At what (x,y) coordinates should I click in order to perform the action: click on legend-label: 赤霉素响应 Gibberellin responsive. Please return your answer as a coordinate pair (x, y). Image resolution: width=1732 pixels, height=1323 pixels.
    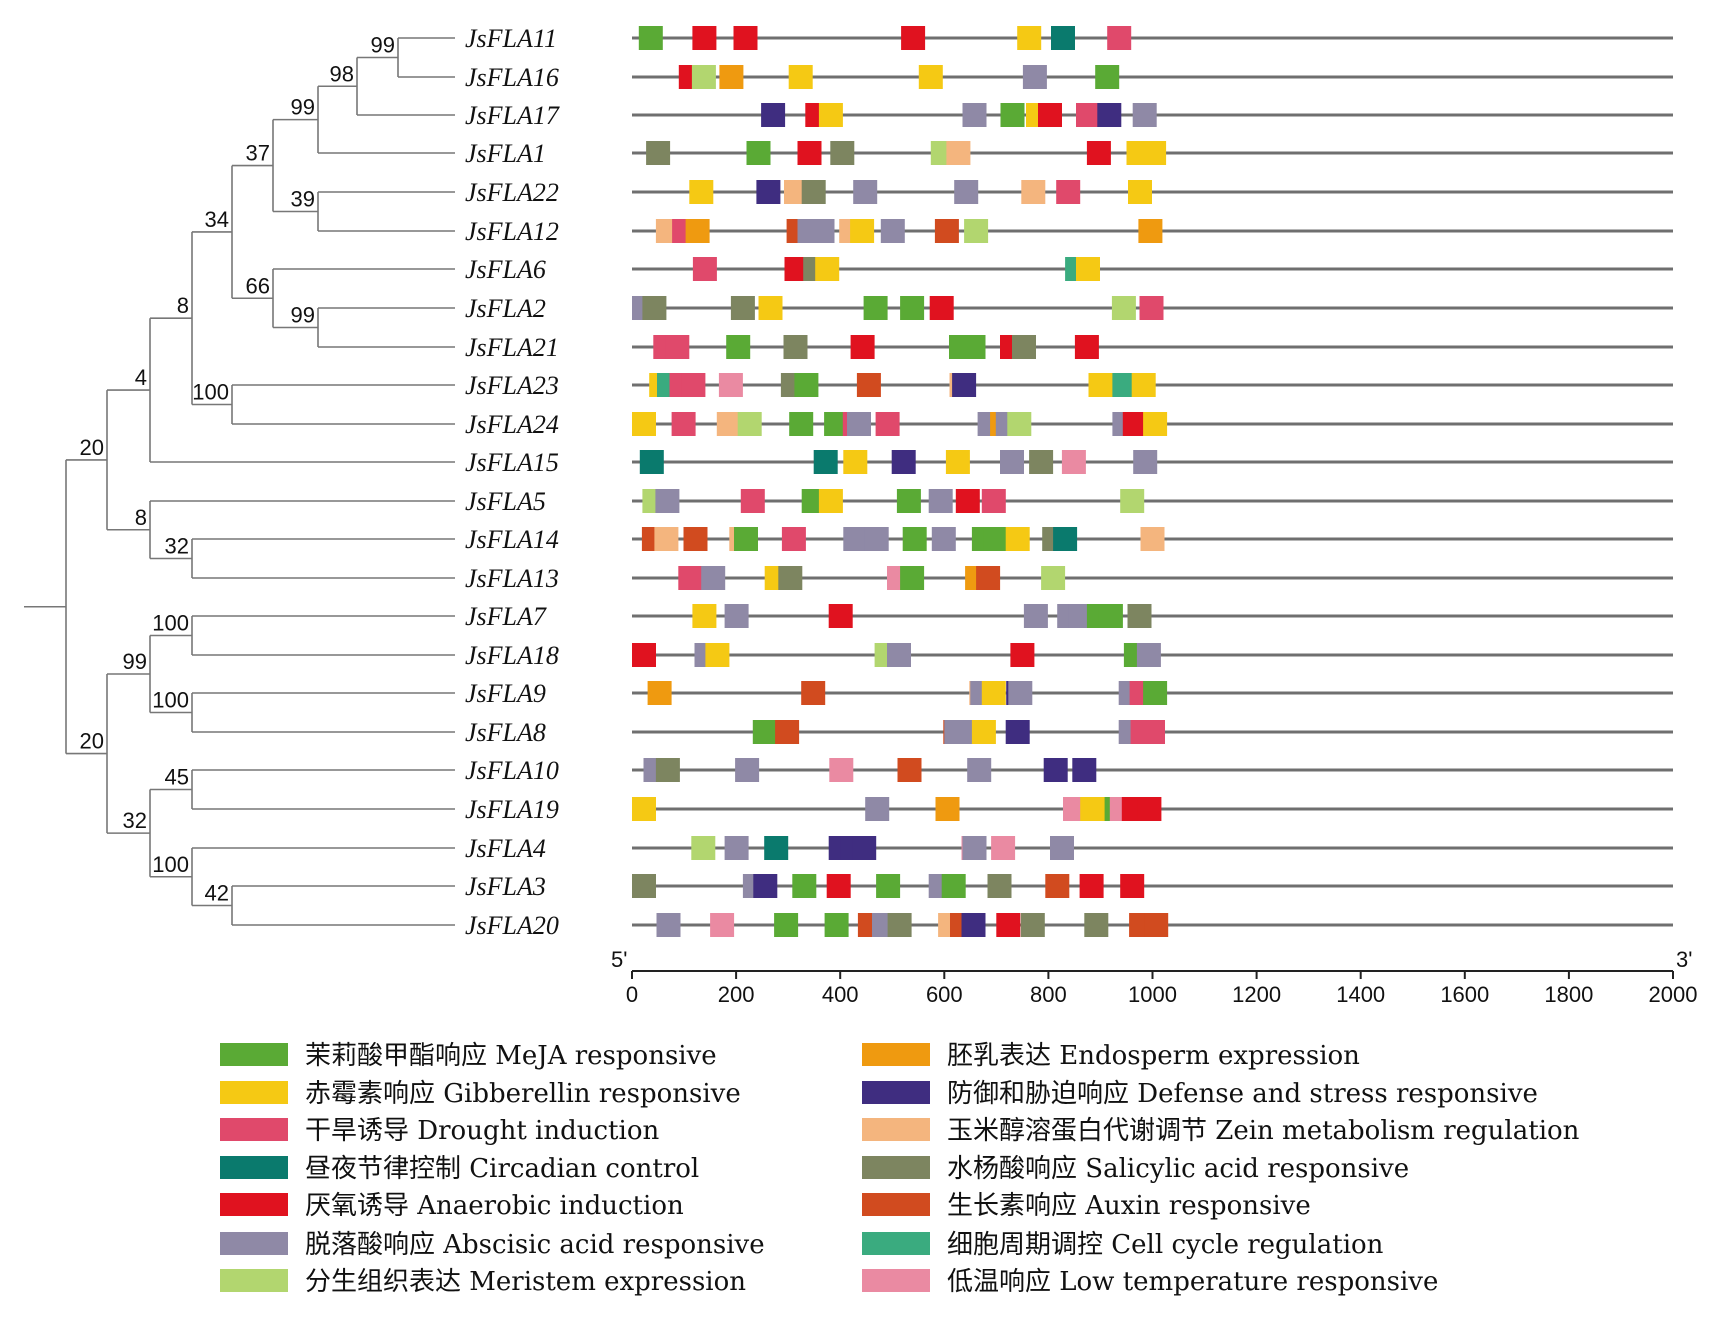
    Looking at the image, I should click on (523, 1094).